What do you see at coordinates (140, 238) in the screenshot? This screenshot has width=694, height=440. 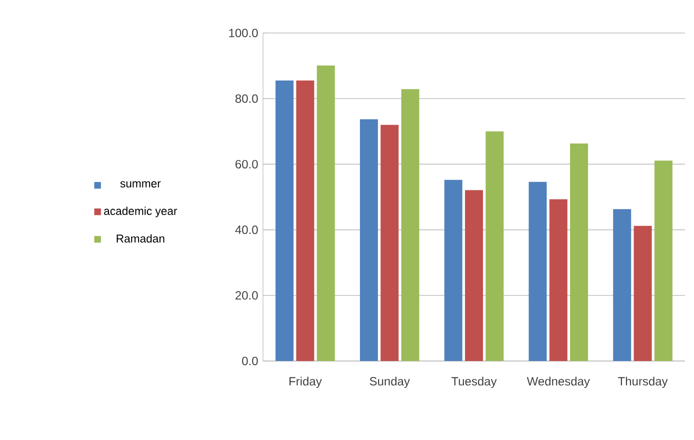 I see `legend-label: Ramadan` at bounding box center [140, 238].